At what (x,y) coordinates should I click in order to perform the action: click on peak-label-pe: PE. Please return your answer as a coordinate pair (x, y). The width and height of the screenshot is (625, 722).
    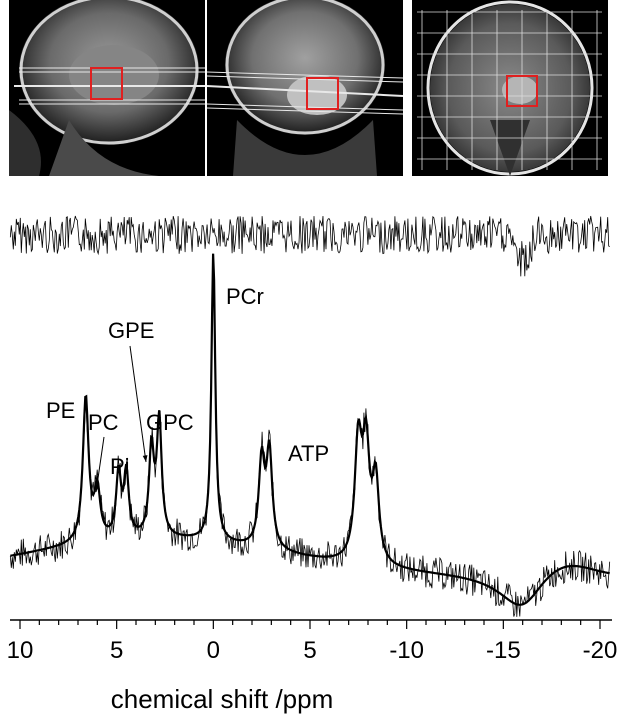
    Looking at the image, I should click on (60, 410).